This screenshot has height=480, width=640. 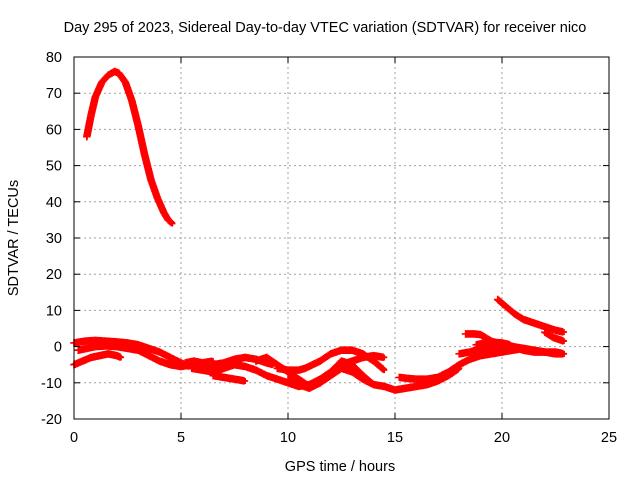 I want to click on series-arc-m, so click(x=530, y=315).